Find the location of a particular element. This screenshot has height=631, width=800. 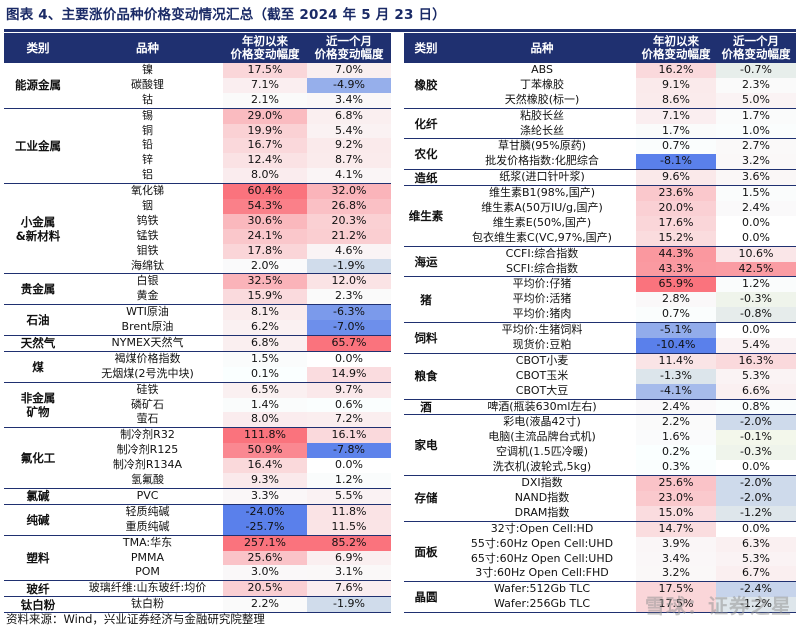

table-row: POM 3.0% 3.1% is located at coordinates (231, 573).